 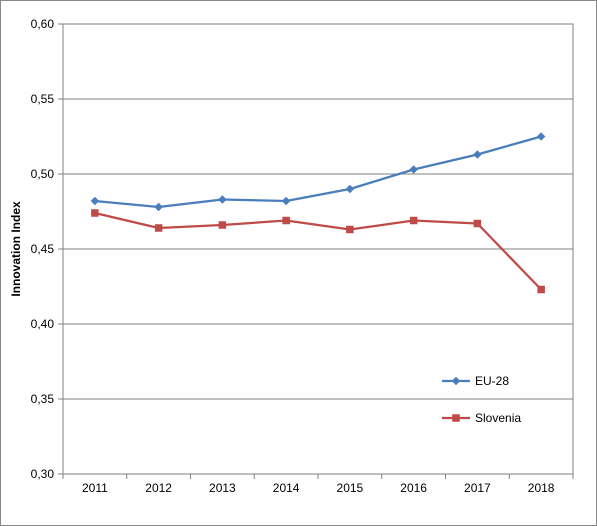 I want to click on x-tick-label: 2011, so click(x=95, y=488).